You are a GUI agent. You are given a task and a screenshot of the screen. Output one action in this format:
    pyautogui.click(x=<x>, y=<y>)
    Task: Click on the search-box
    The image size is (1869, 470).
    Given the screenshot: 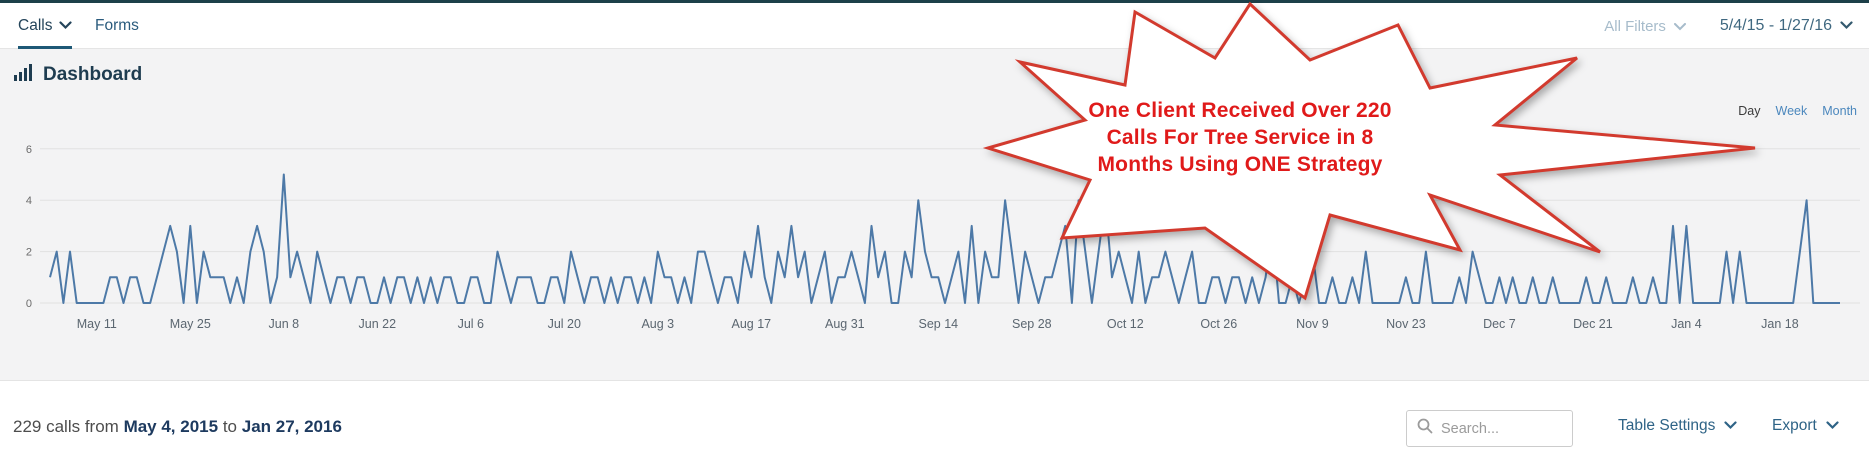 What is the action you would take?
    pyautogui.click(x=1489, y=428)
    